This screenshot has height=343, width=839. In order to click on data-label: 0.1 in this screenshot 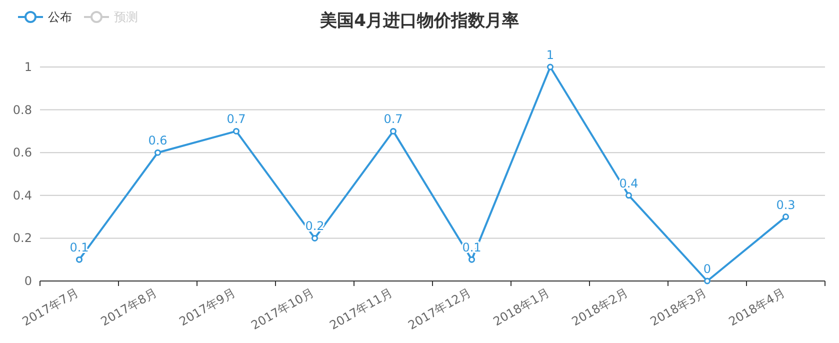, I will do `click(79, 247)`.